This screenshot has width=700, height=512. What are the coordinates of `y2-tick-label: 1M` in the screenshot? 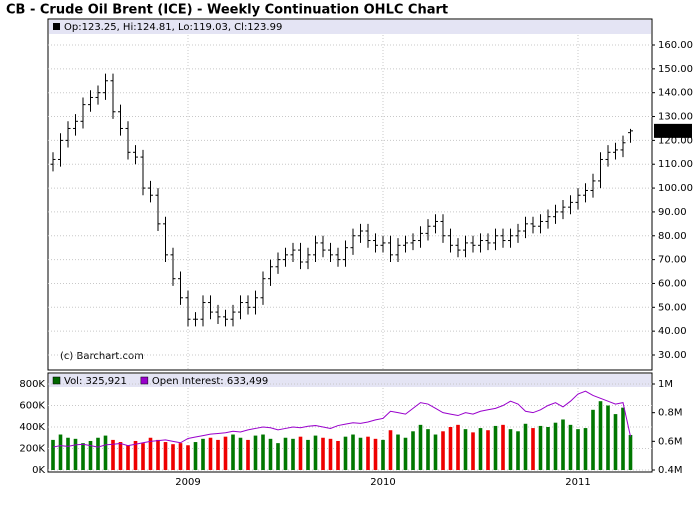 It's located at (665, 384).